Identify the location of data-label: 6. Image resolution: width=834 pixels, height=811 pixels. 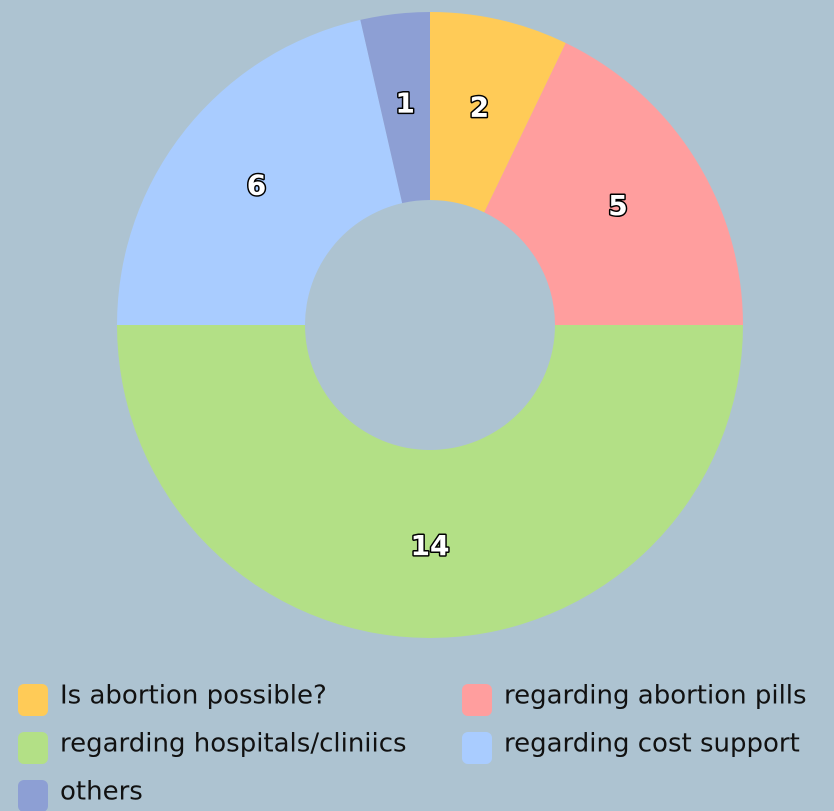
(256, 185).